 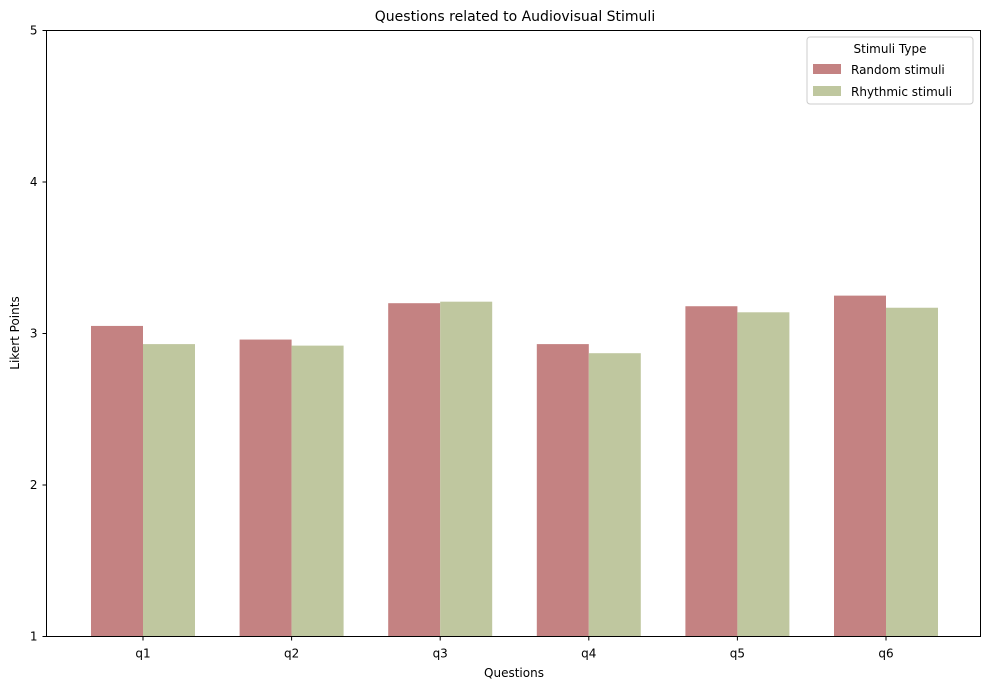 What do you see at coordinates (34, 637) in the screenshot?
I see `y-tick-label-1: 1` at bounding box center [34, 637].